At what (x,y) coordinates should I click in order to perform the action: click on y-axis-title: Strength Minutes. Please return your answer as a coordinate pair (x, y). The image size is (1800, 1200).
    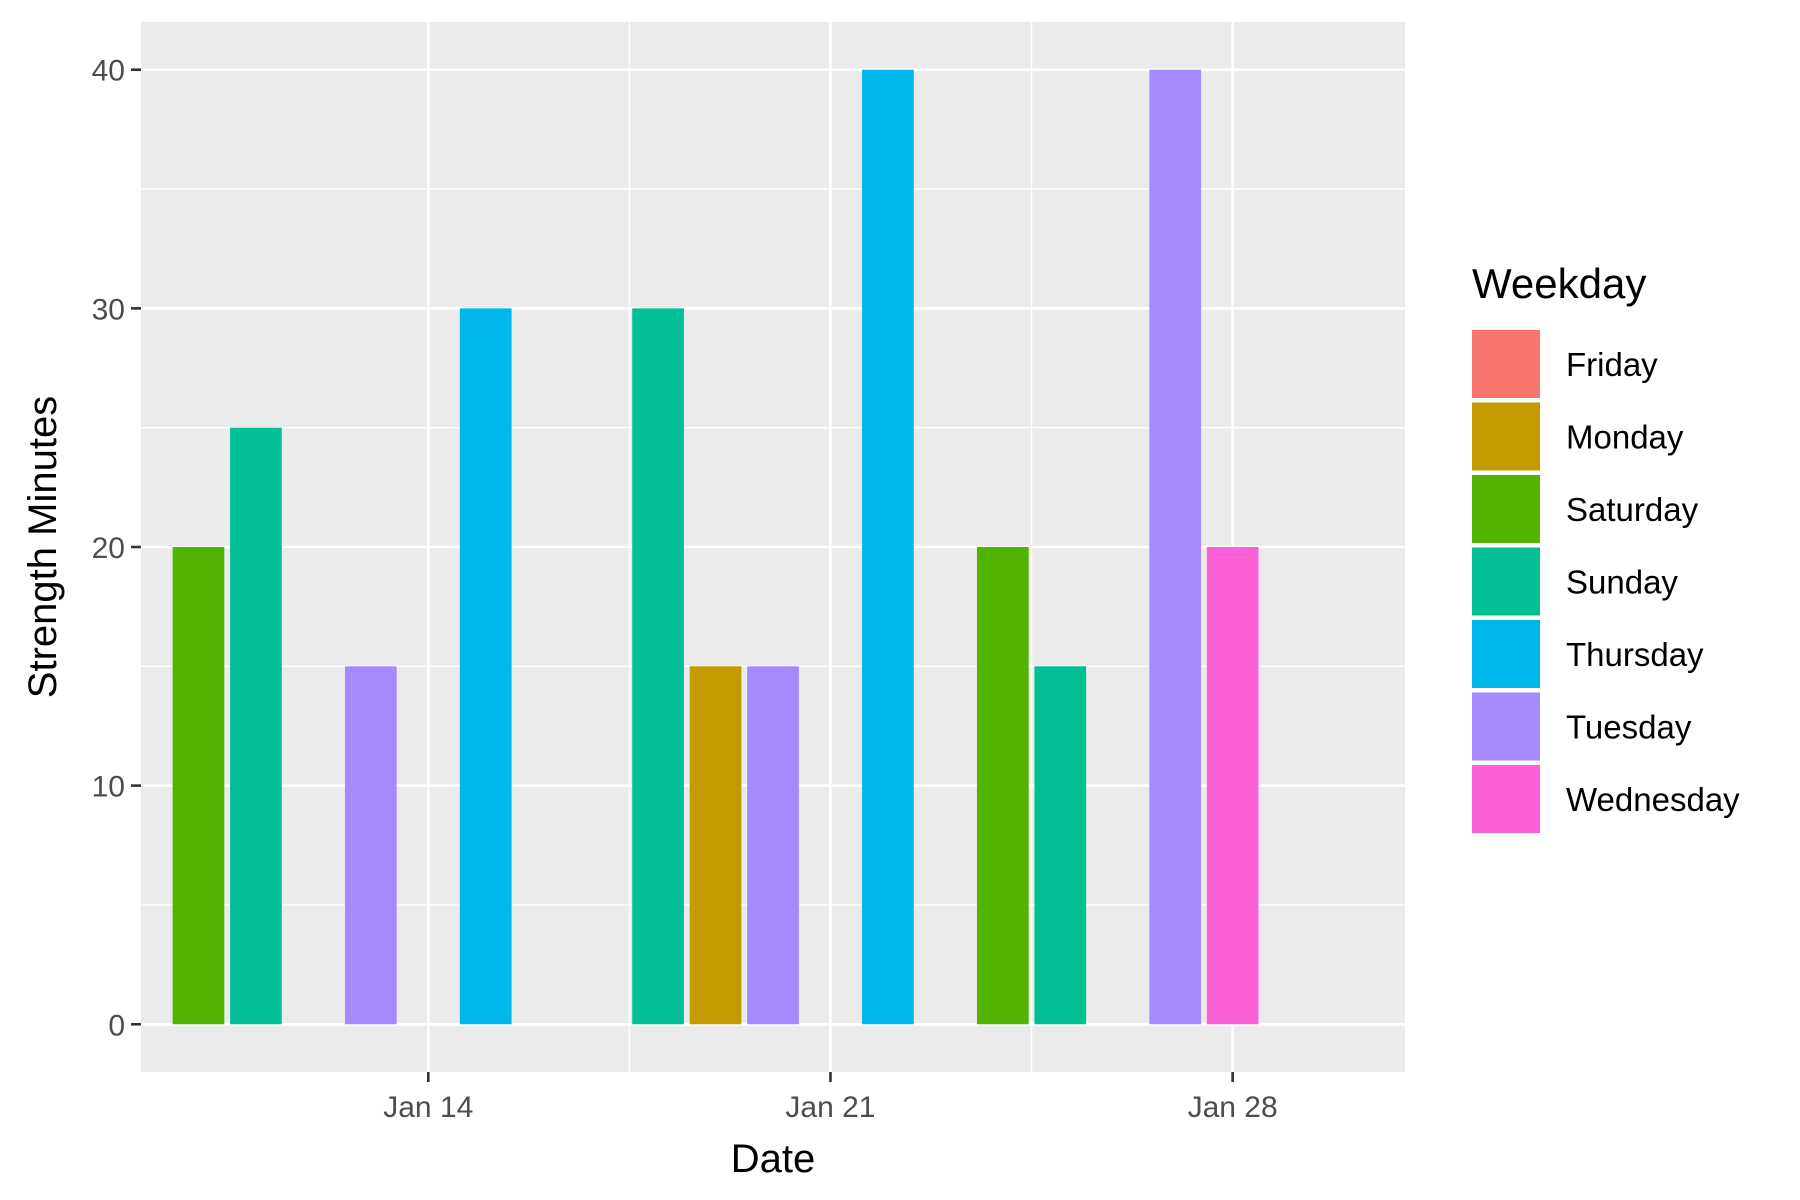
    Looking at the image, I should click on (43, 547).